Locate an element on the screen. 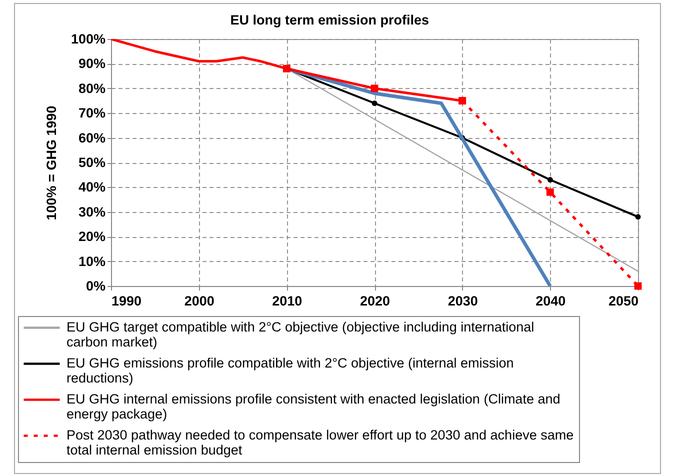 The image size is (673, 475). x-tick-label: 2040 is located at coordinates (551, 301).